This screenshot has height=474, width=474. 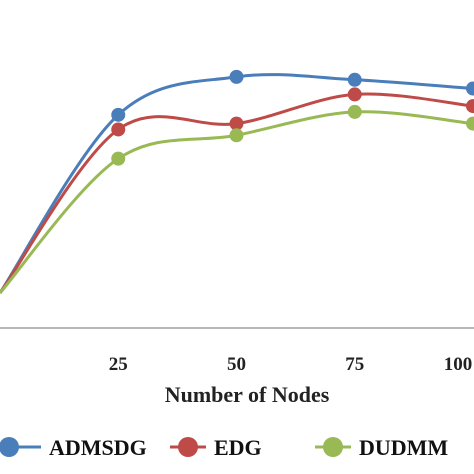 I want to click on legend-marker-edg, so click(x=188, y=447).